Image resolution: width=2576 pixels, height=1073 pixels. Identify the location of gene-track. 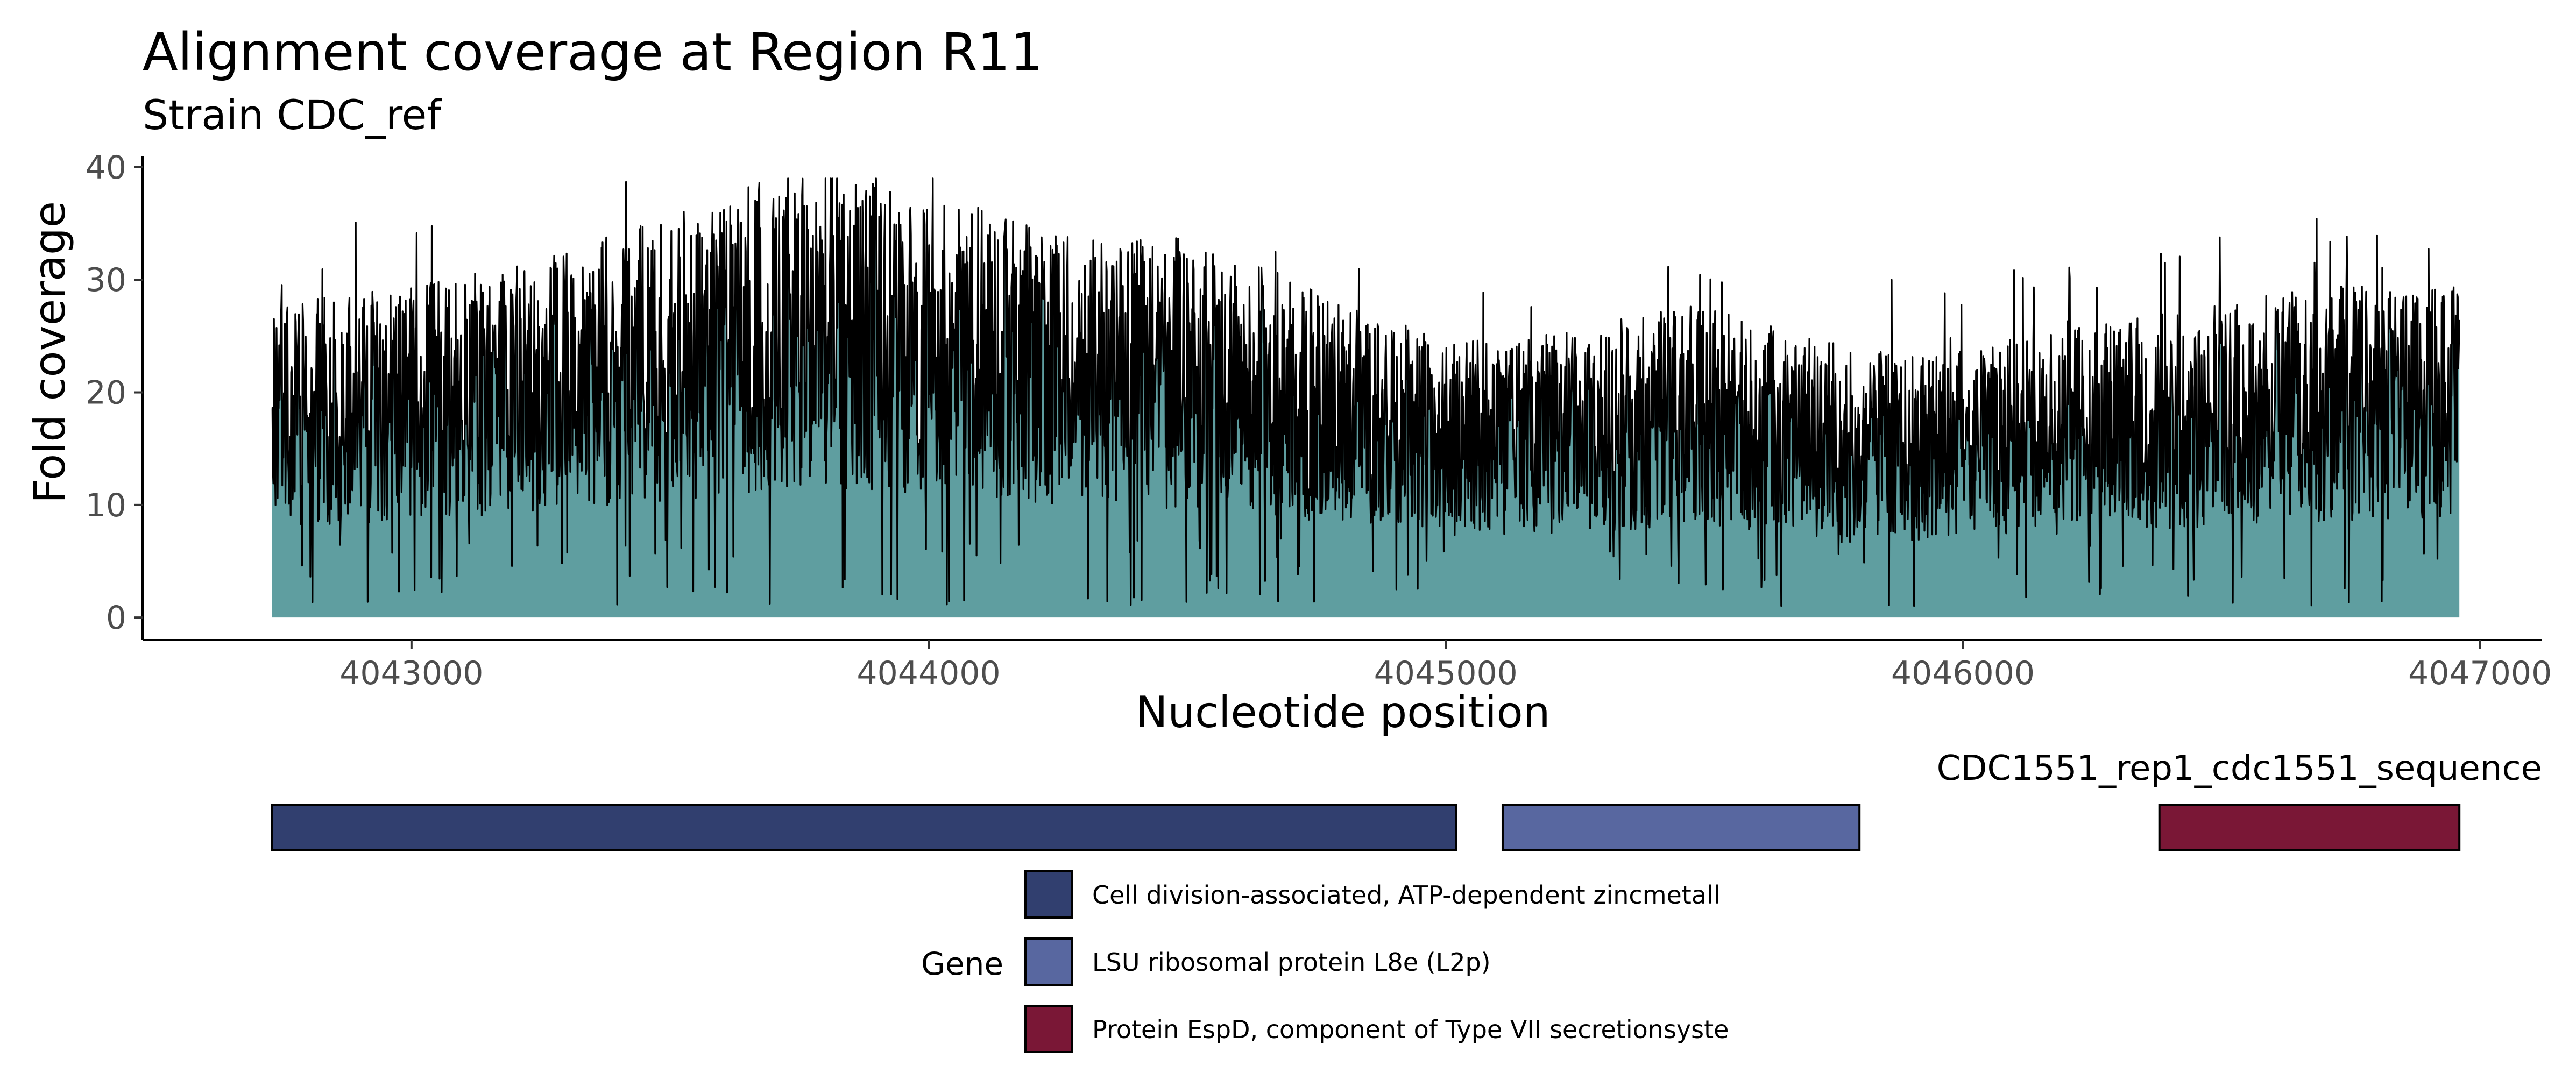
(1366, 827).